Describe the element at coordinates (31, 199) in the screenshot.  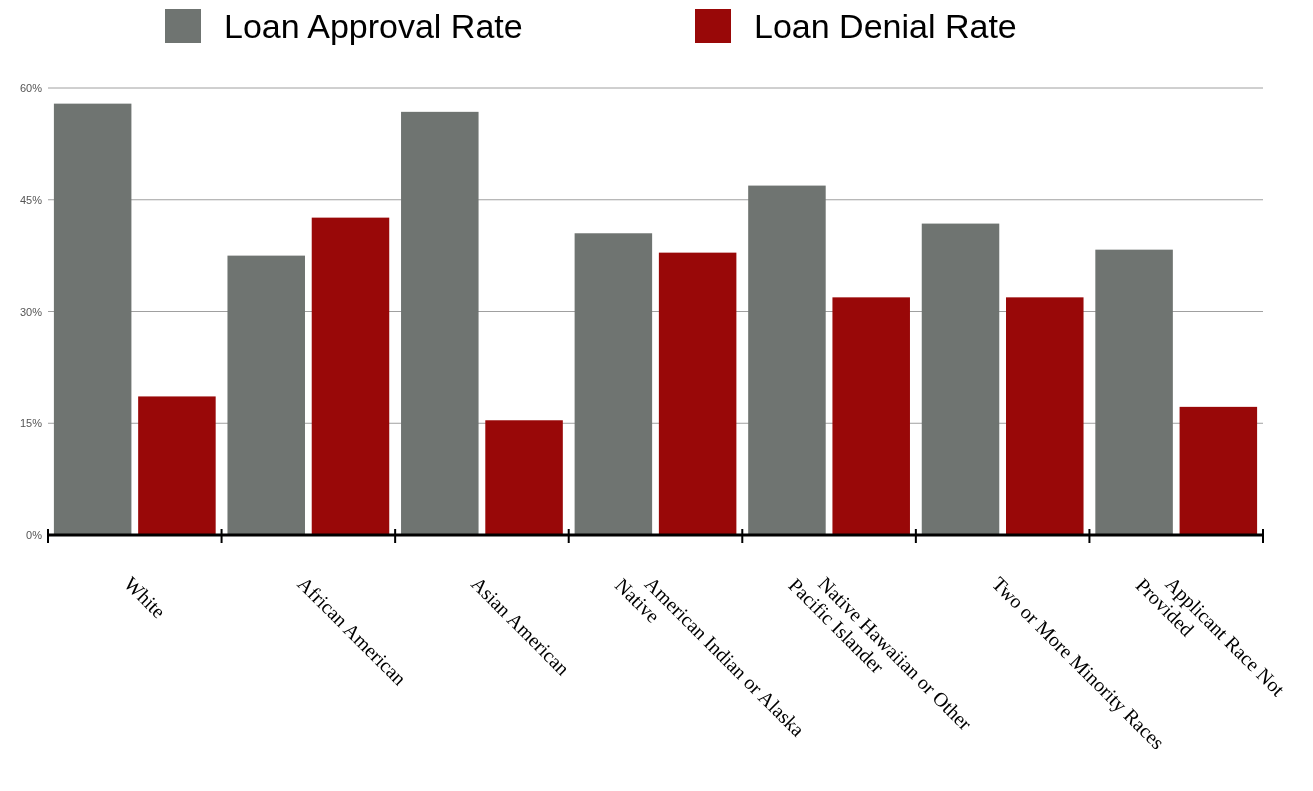
I see `y-tick-label: 45%` at that location.